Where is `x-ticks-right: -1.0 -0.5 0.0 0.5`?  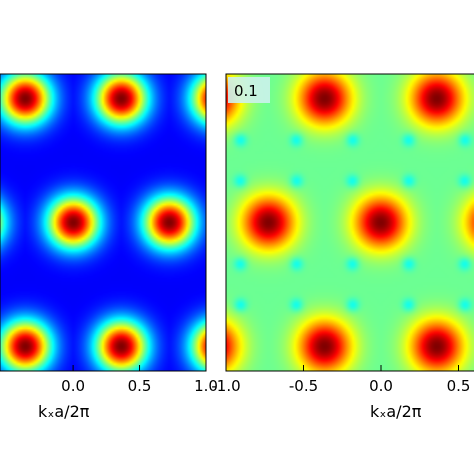 x-ticks-right: -1.0 -0.5 0.0 0.5 is located at coordinates (340, 380).